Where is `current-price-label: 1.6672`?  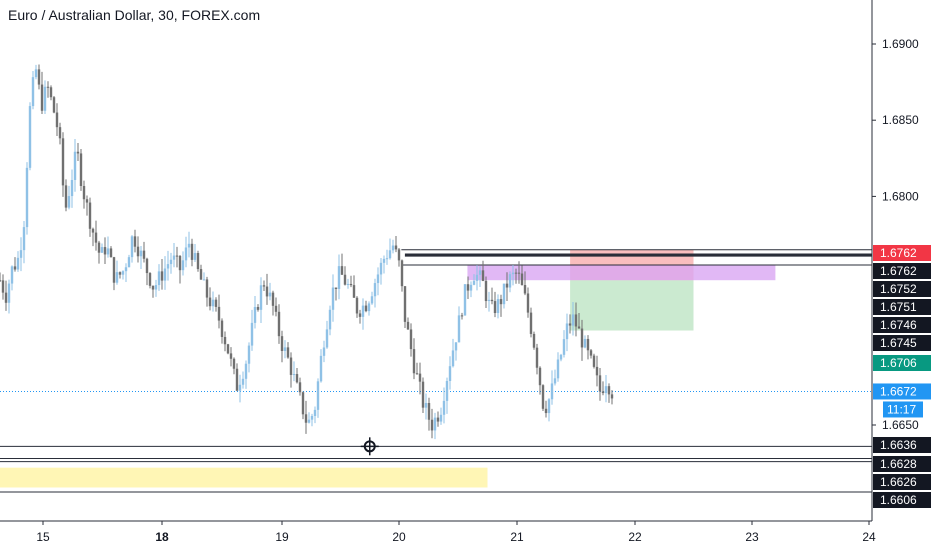
current-price-label: 1.6672 is located at coordinates (898, 391).